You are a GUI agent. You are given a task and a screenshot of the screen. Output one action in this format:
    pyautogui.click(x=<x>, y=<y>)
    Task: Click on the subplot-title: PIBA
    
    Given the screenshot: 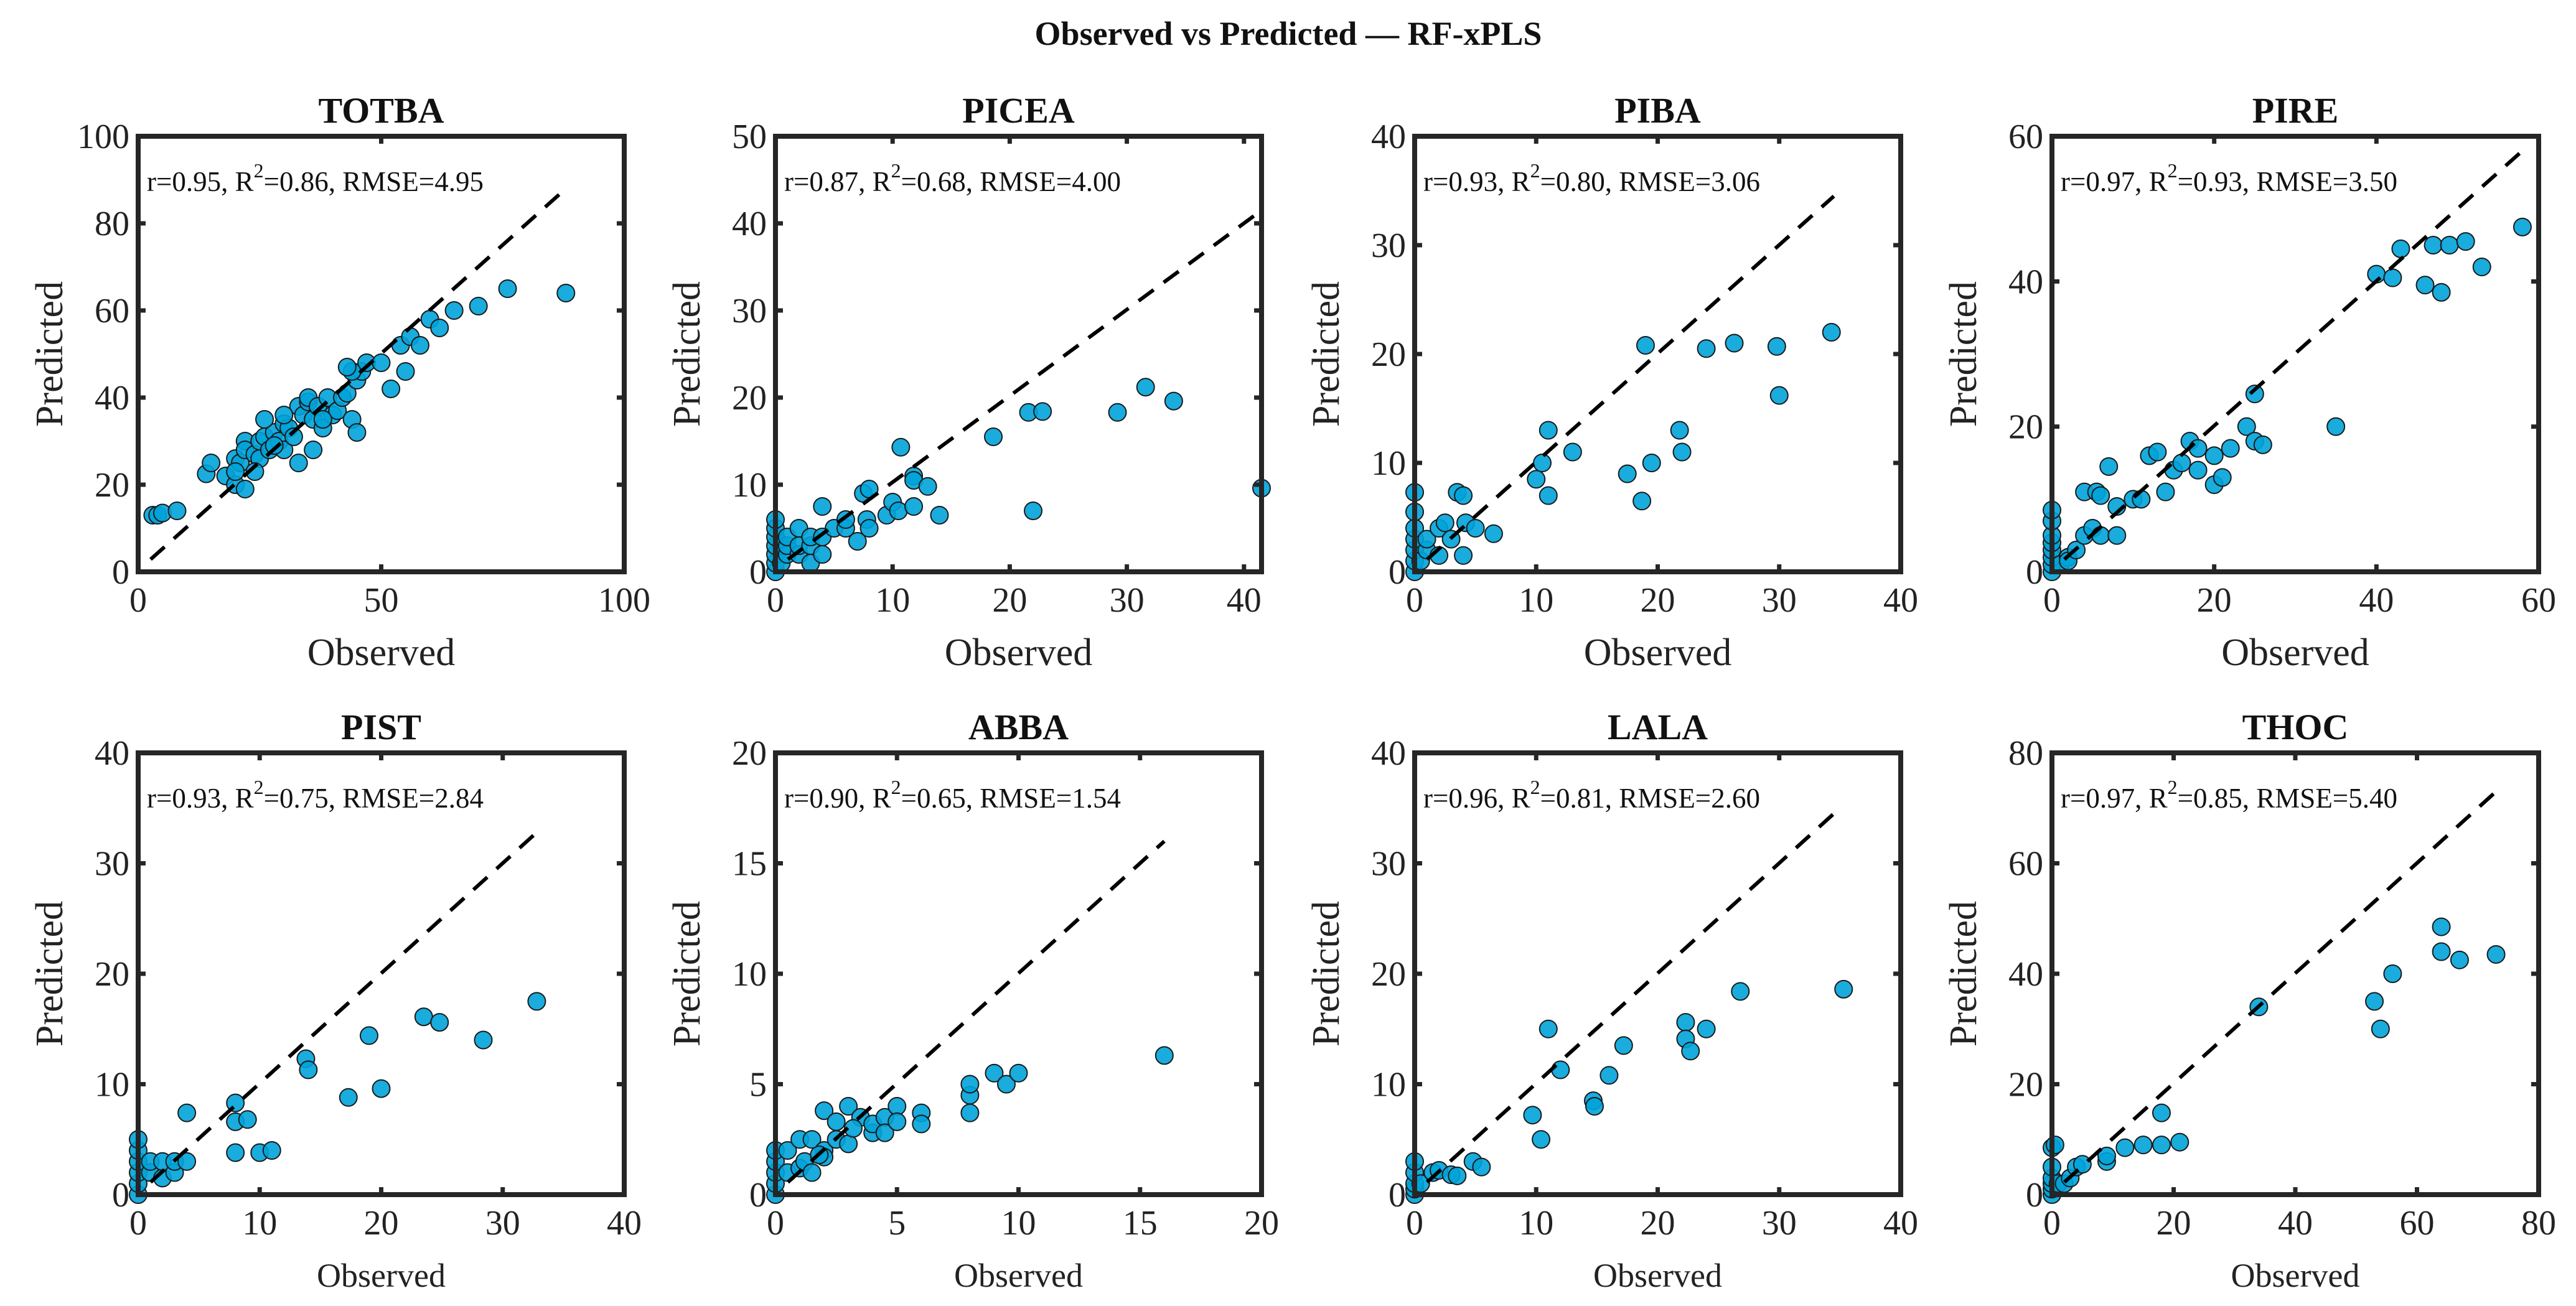 What is the action you would take?
    pyautogui.click(x=1657, y=110)
    